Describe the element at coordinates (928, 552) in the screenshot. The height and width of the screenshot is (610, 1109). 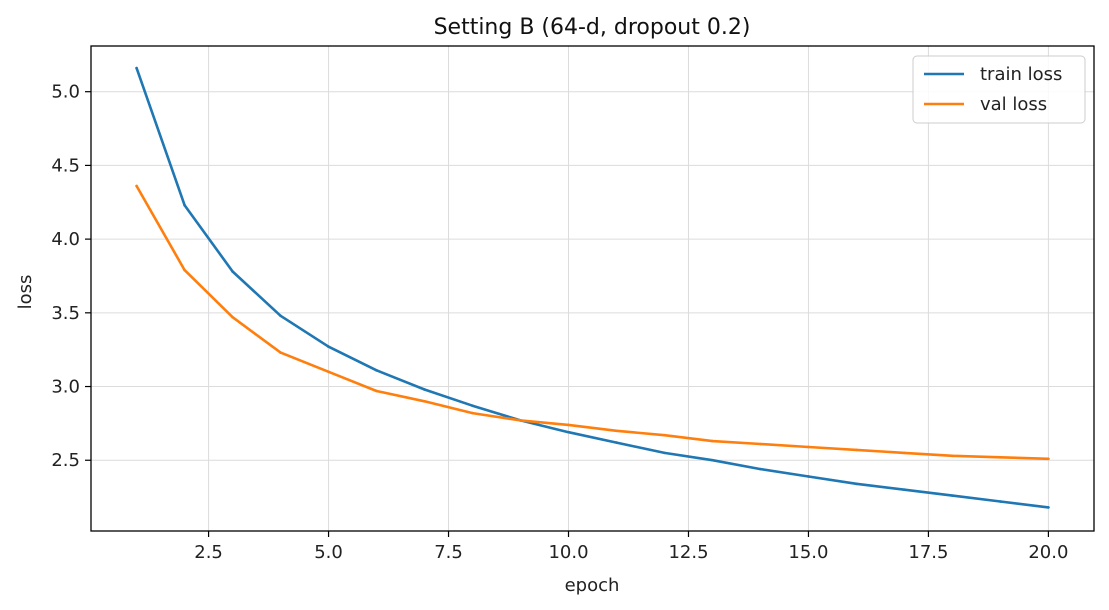
I see `x-tick-label: 17.5` at that location.